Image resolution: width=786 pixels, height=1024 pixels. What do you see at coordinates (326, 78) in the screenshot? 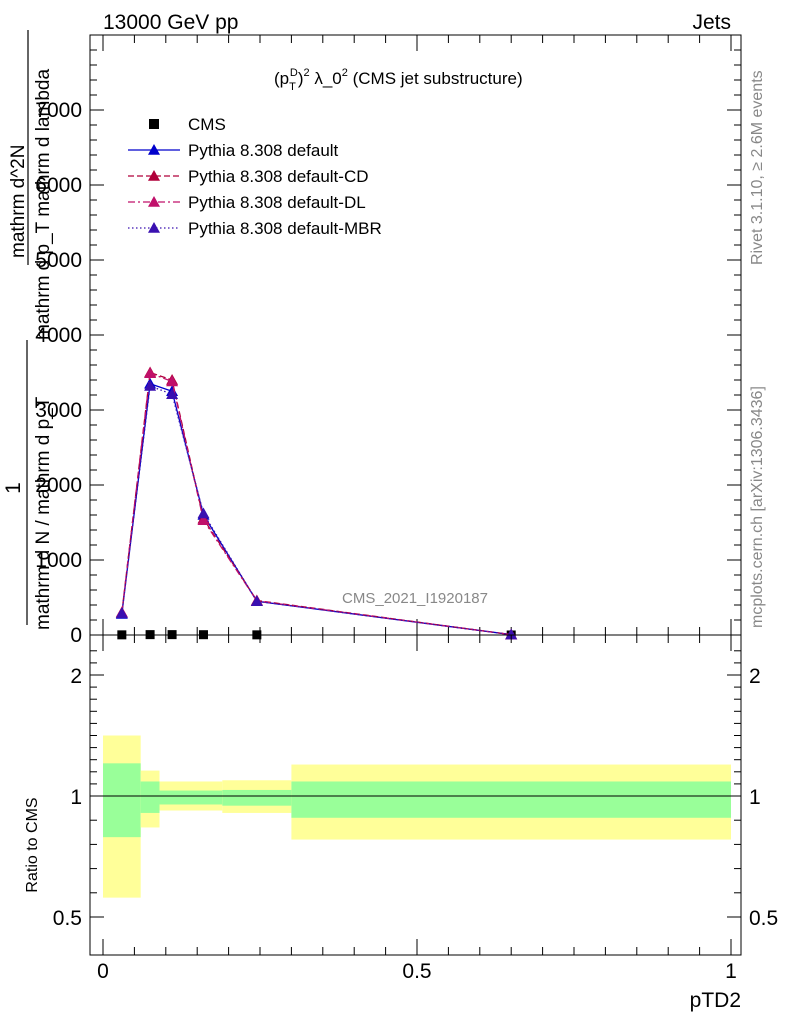
I see `title-lambda: λ_0` at bounding box center [326, 78].